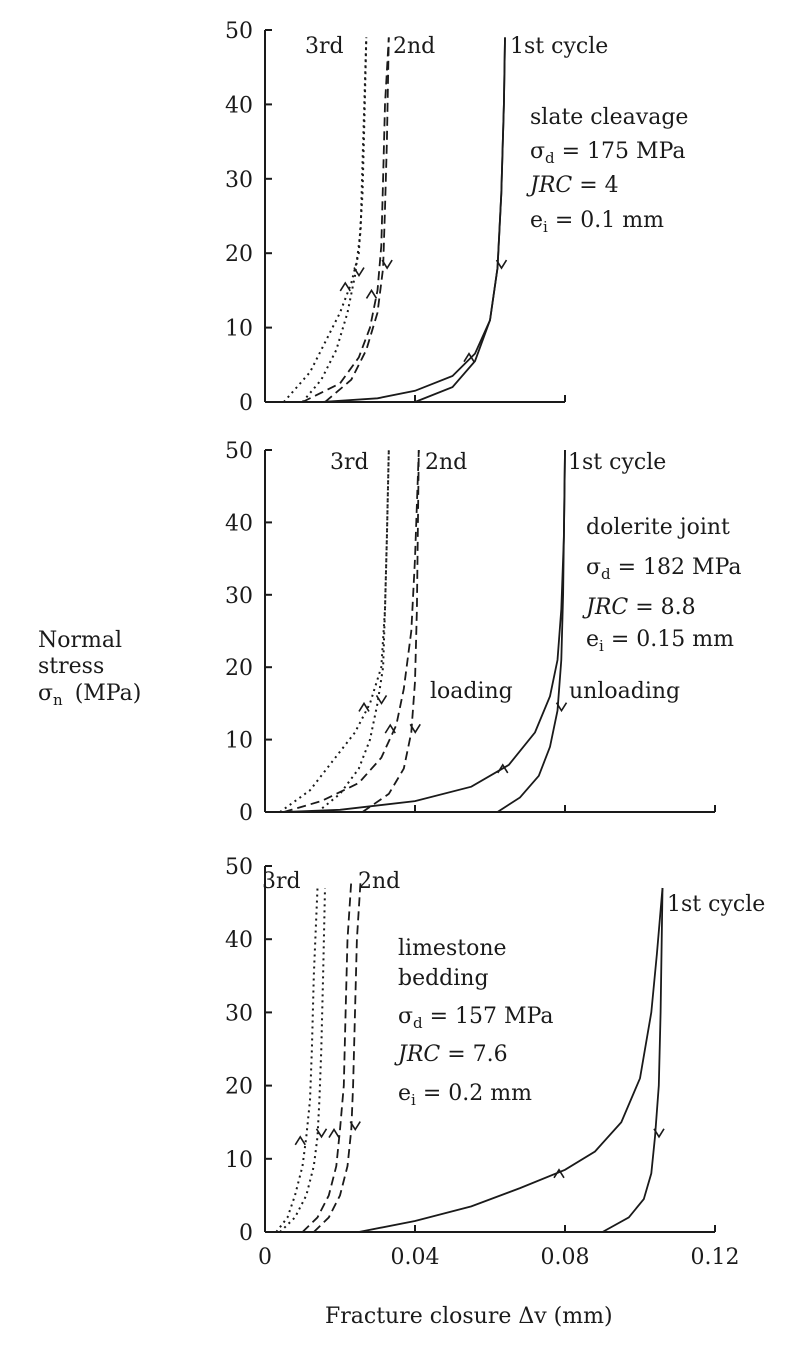 Image resolution: width=809 pixels, height=1359 pixels. Describe the element at coordinates (465, 1095) in the screenshot. I see `panel-annotation: ei = 0.2 mm` at that location.